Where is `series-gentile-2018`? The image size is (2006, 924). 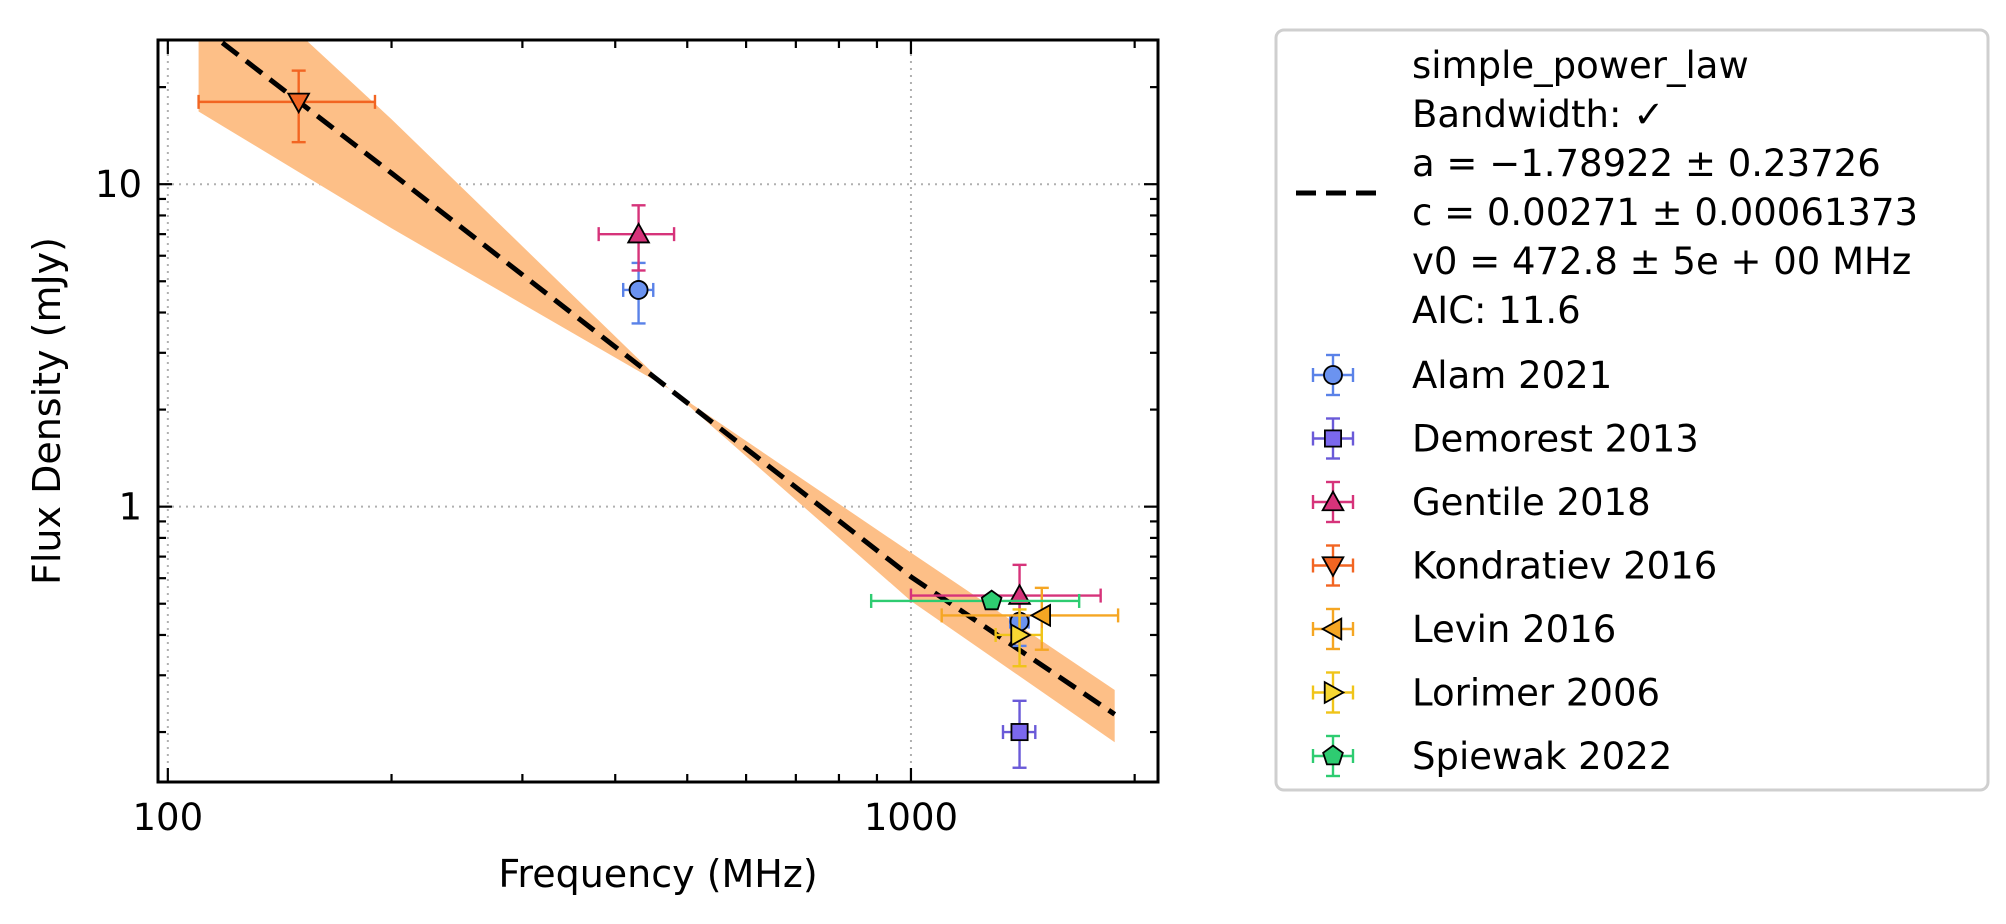
series-gentile-2018 is located at coordinates (850, 420).